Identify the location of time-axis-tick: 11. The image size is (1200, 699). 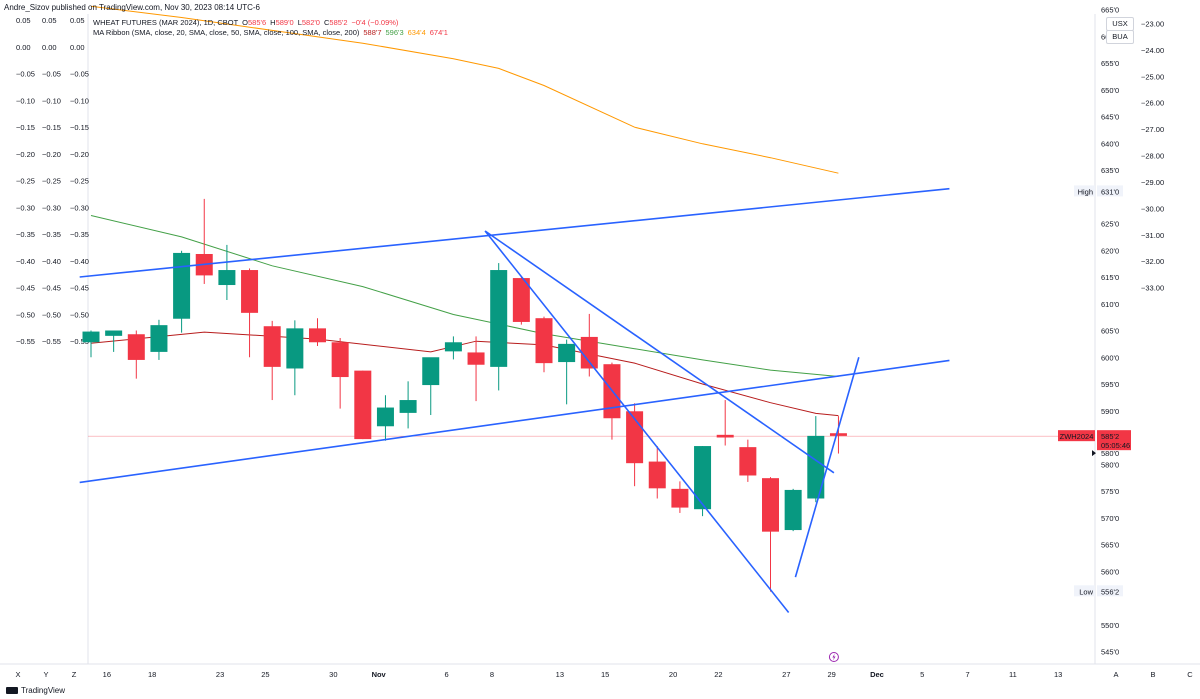
(1013, 674).